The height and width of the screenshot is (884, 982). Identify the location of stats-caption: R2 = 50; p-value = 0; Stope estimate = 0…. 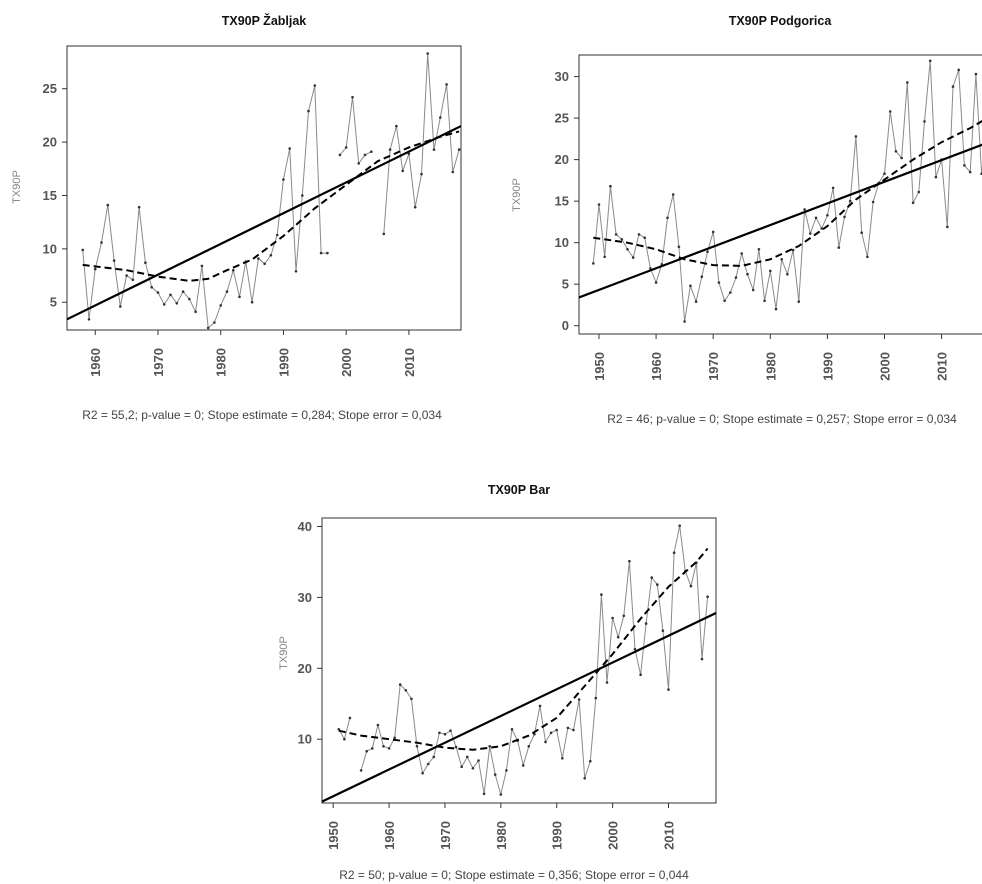
(514, 875).